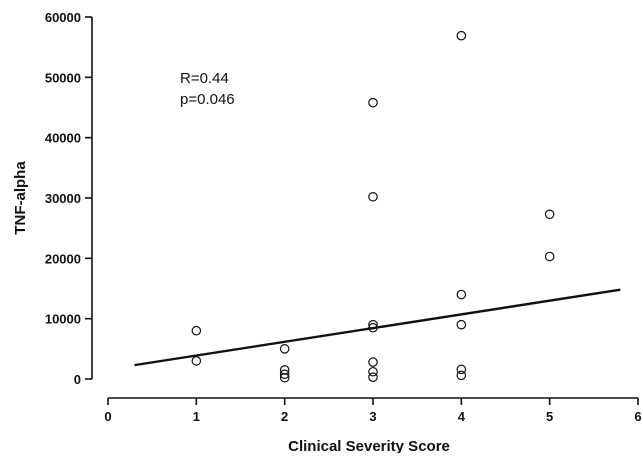  I want to click on x-tick-label: 2, so click(284, 416).